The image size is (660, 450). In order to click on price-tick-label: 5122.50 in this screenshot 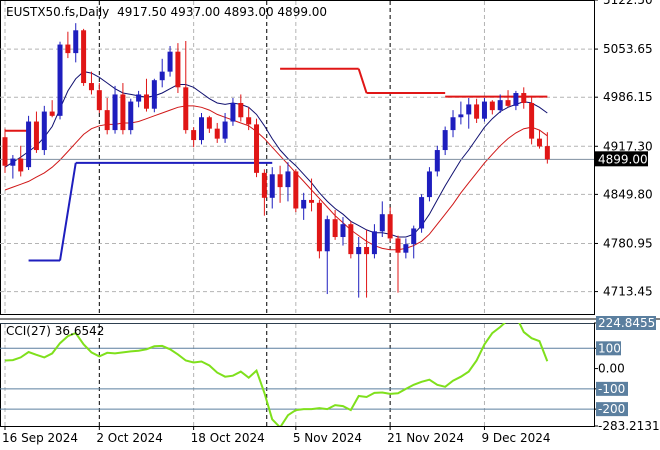, I will do `click(628, 3)`.